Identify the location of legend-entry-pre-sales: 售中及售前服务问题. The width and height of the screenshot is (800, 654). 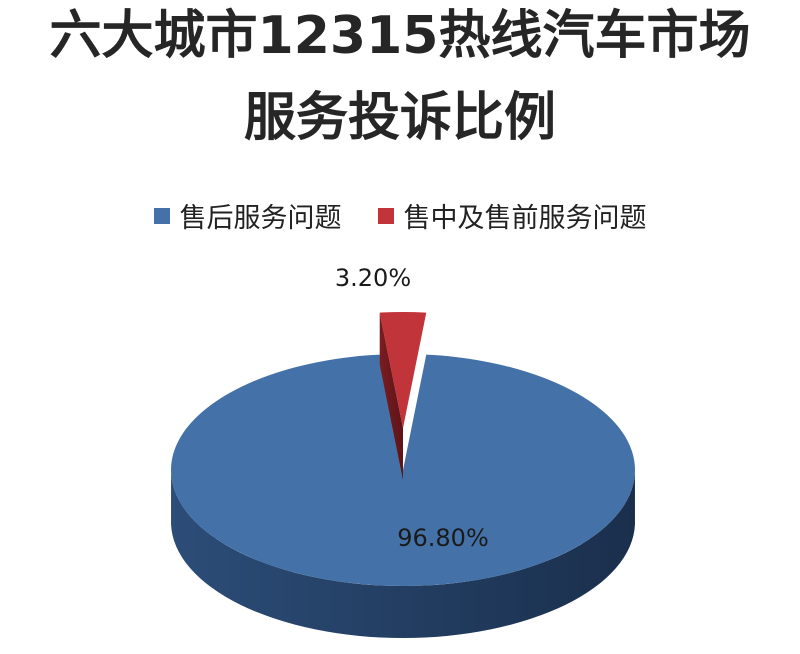
(512, 215).